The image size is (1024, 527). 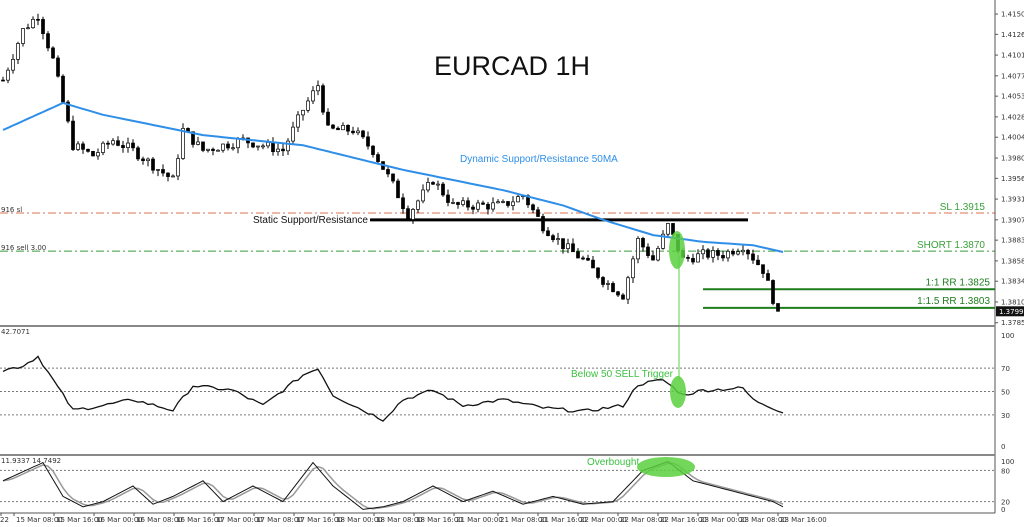 I want to click on time-tick-label: 17 Mar 08:00, so click(x=279, y=520).